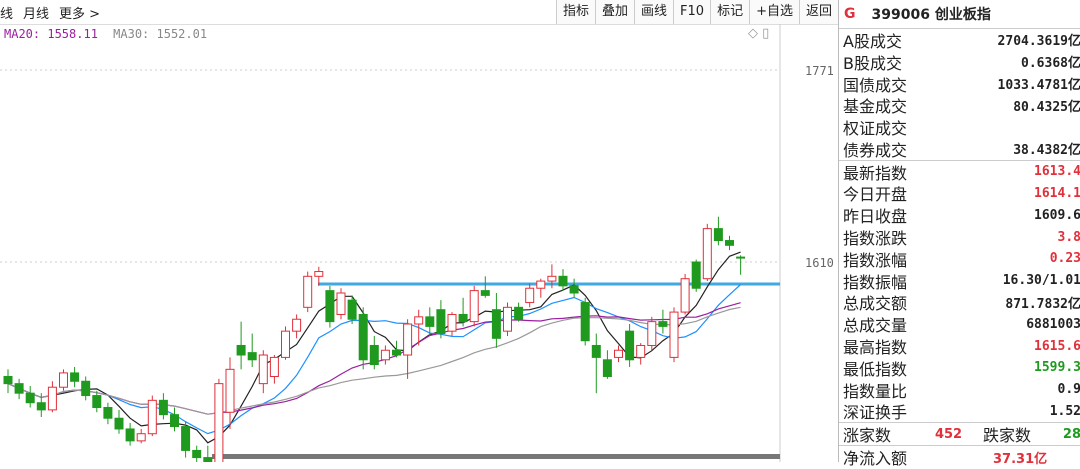 The width and height of the screenshot is (1080, 469). What do you see at coordinates (692, 12) in the screenshot?
I see `f10-button: F10` at bounding box center [692, 12].